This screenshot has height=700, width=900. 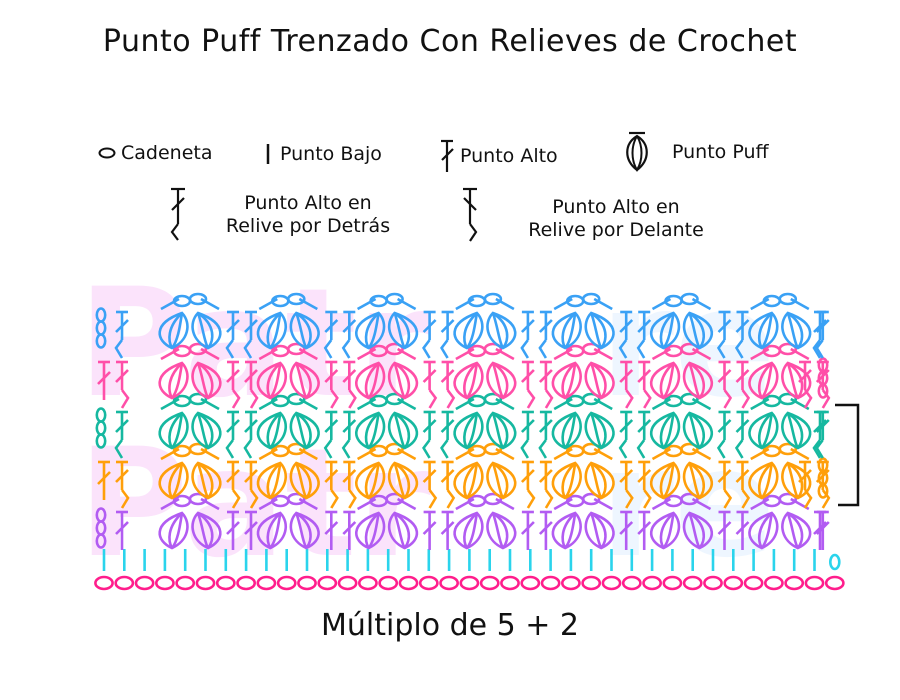 I want to click on legend-chain-label: Cadeneta, so click(x=167, y=153).